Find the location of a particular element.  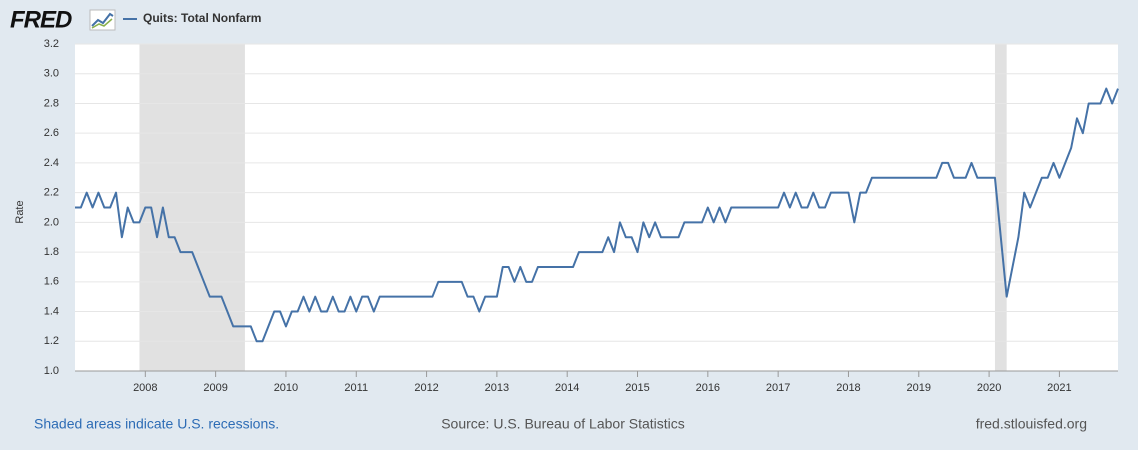

y-tick-label: 3.0 is located at coordinates (51, 74).